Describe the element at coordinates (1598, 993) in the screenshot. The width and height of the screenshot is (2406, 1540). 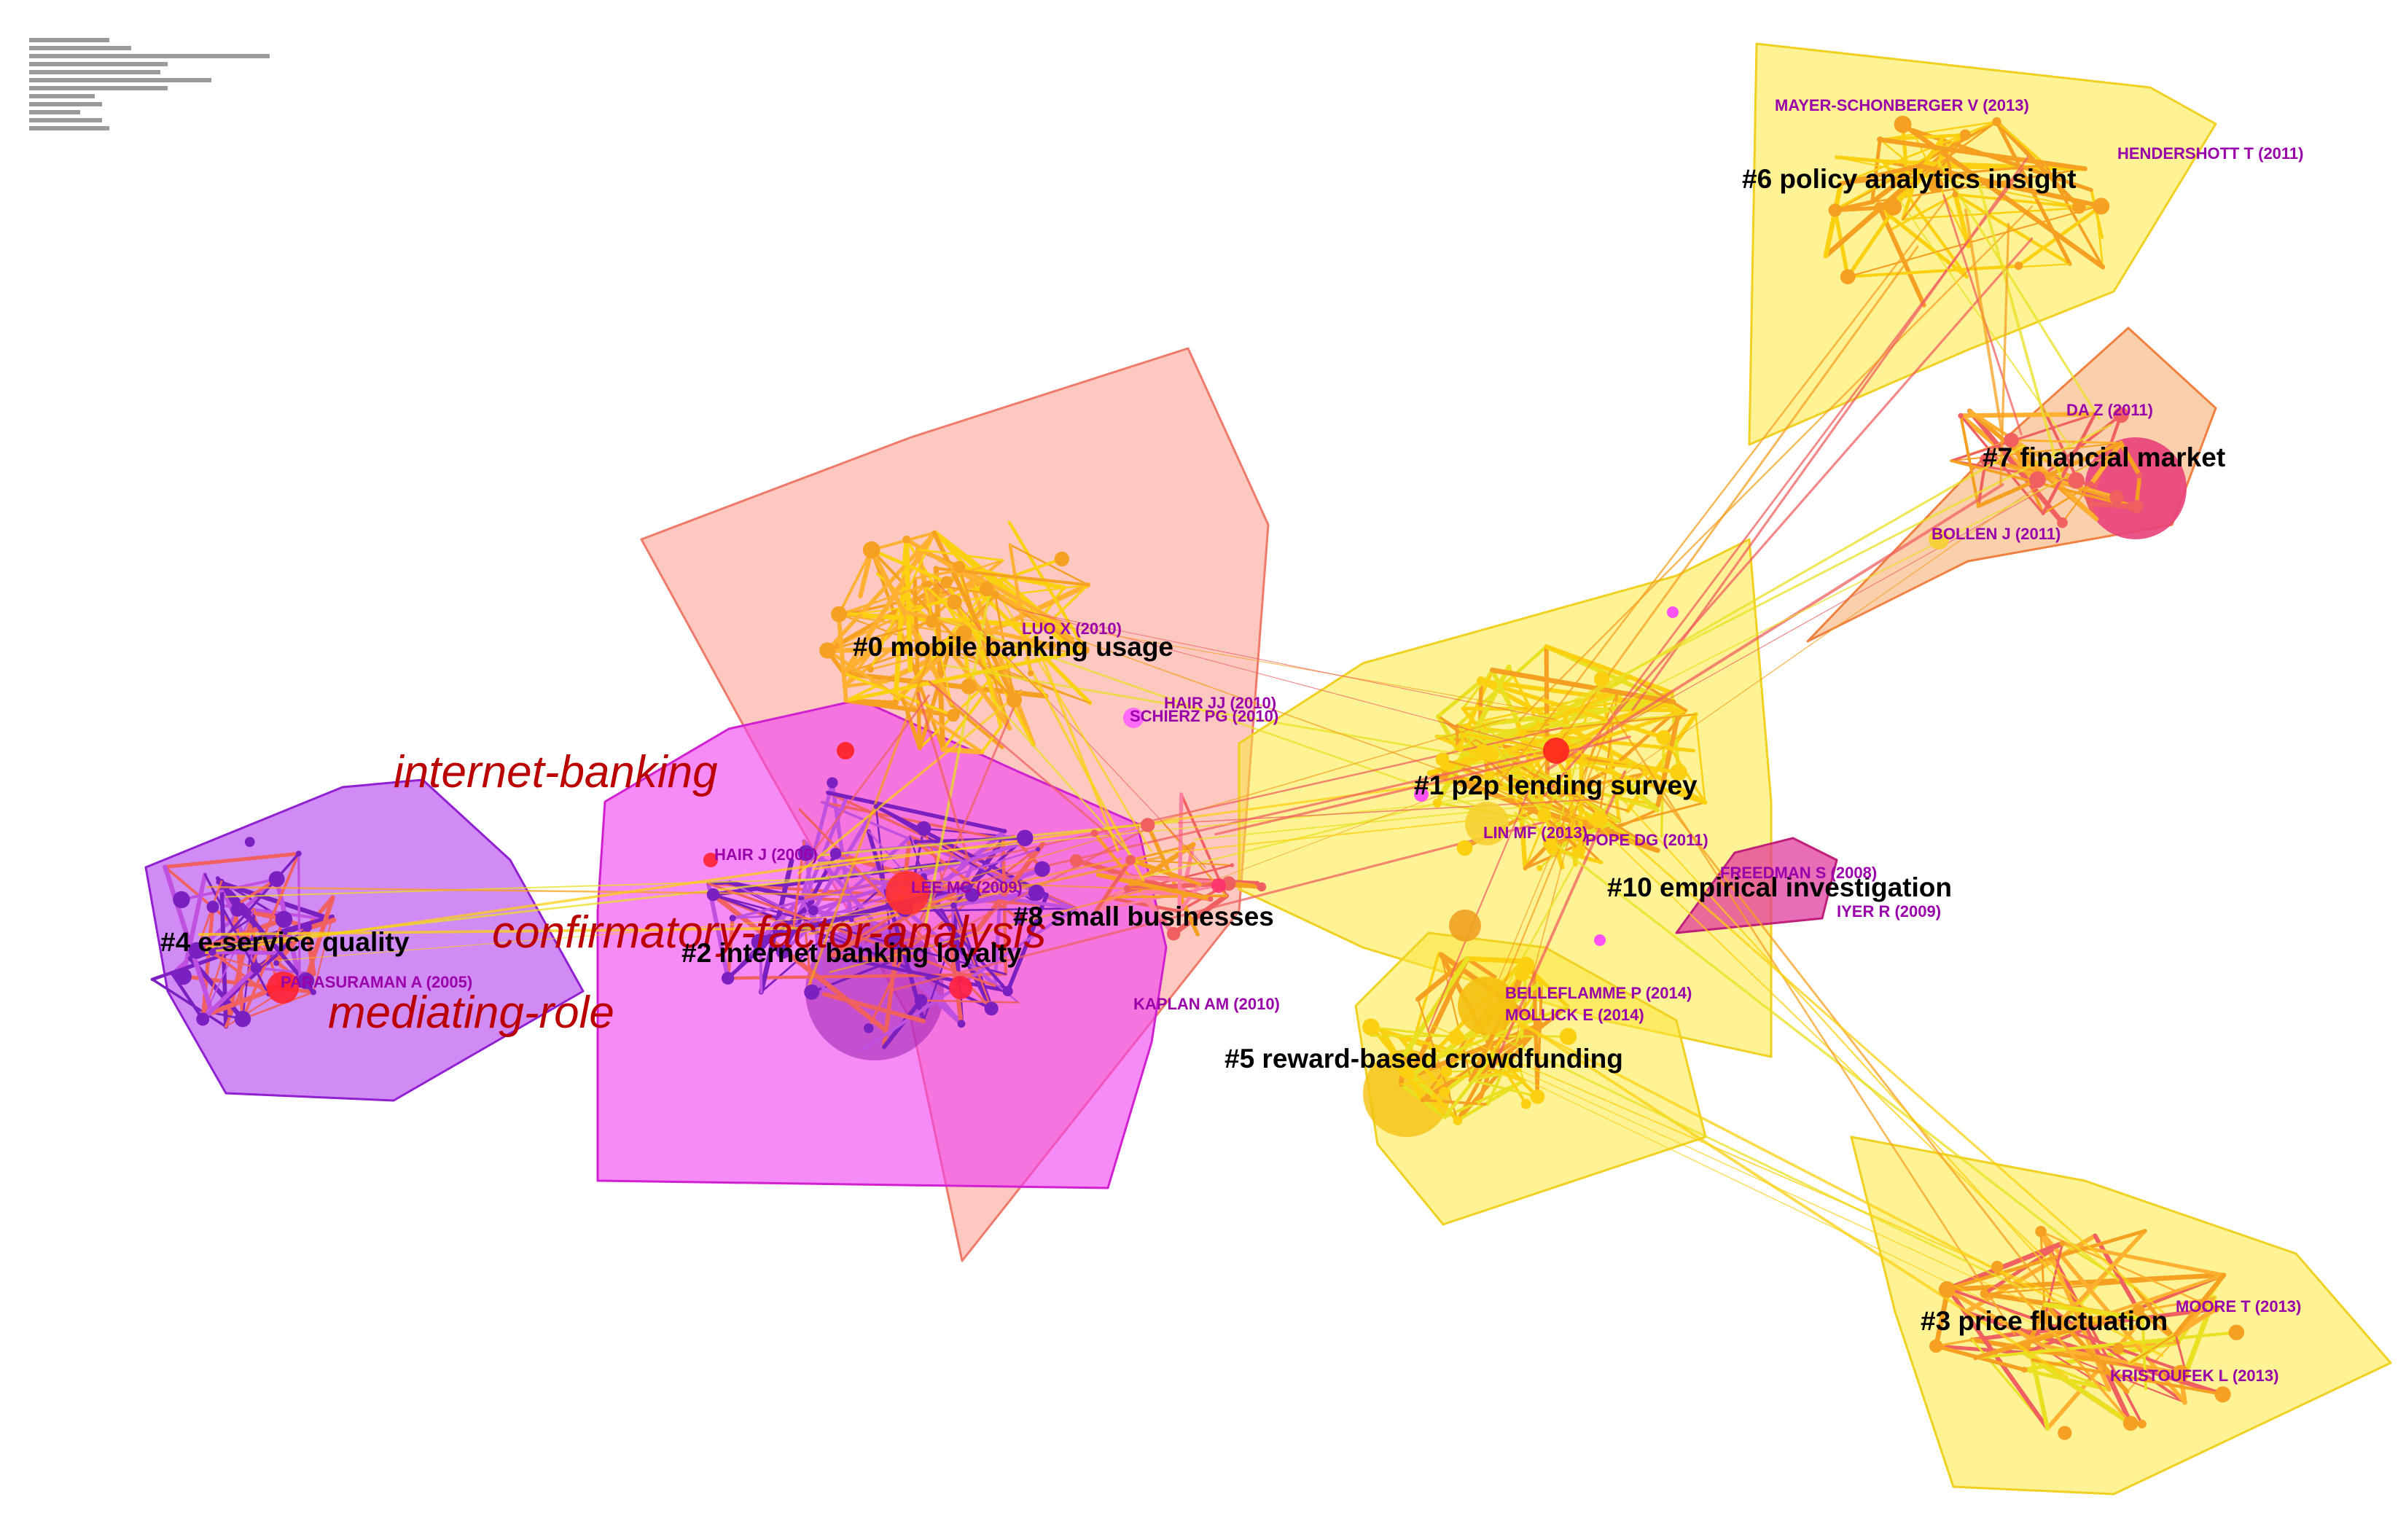
I see `ref-label-belleflamme: BELLEFLAMME P (2014)` at that location.